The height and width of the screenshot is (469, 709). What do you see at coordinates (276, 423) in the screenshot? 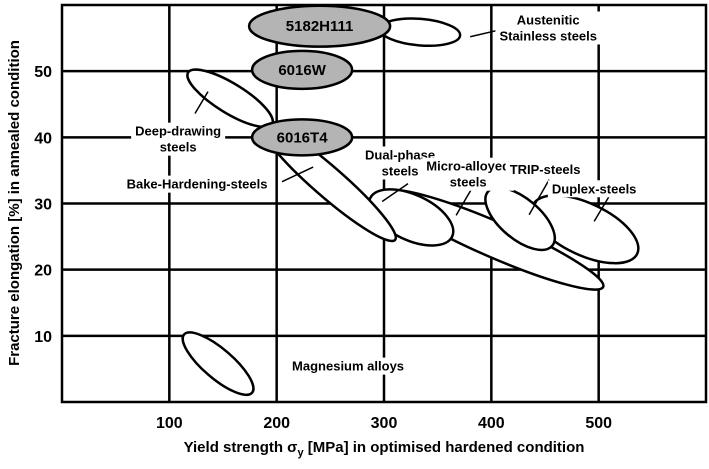
I see `x-tick-label: 200` at bounding box center [276, 423].